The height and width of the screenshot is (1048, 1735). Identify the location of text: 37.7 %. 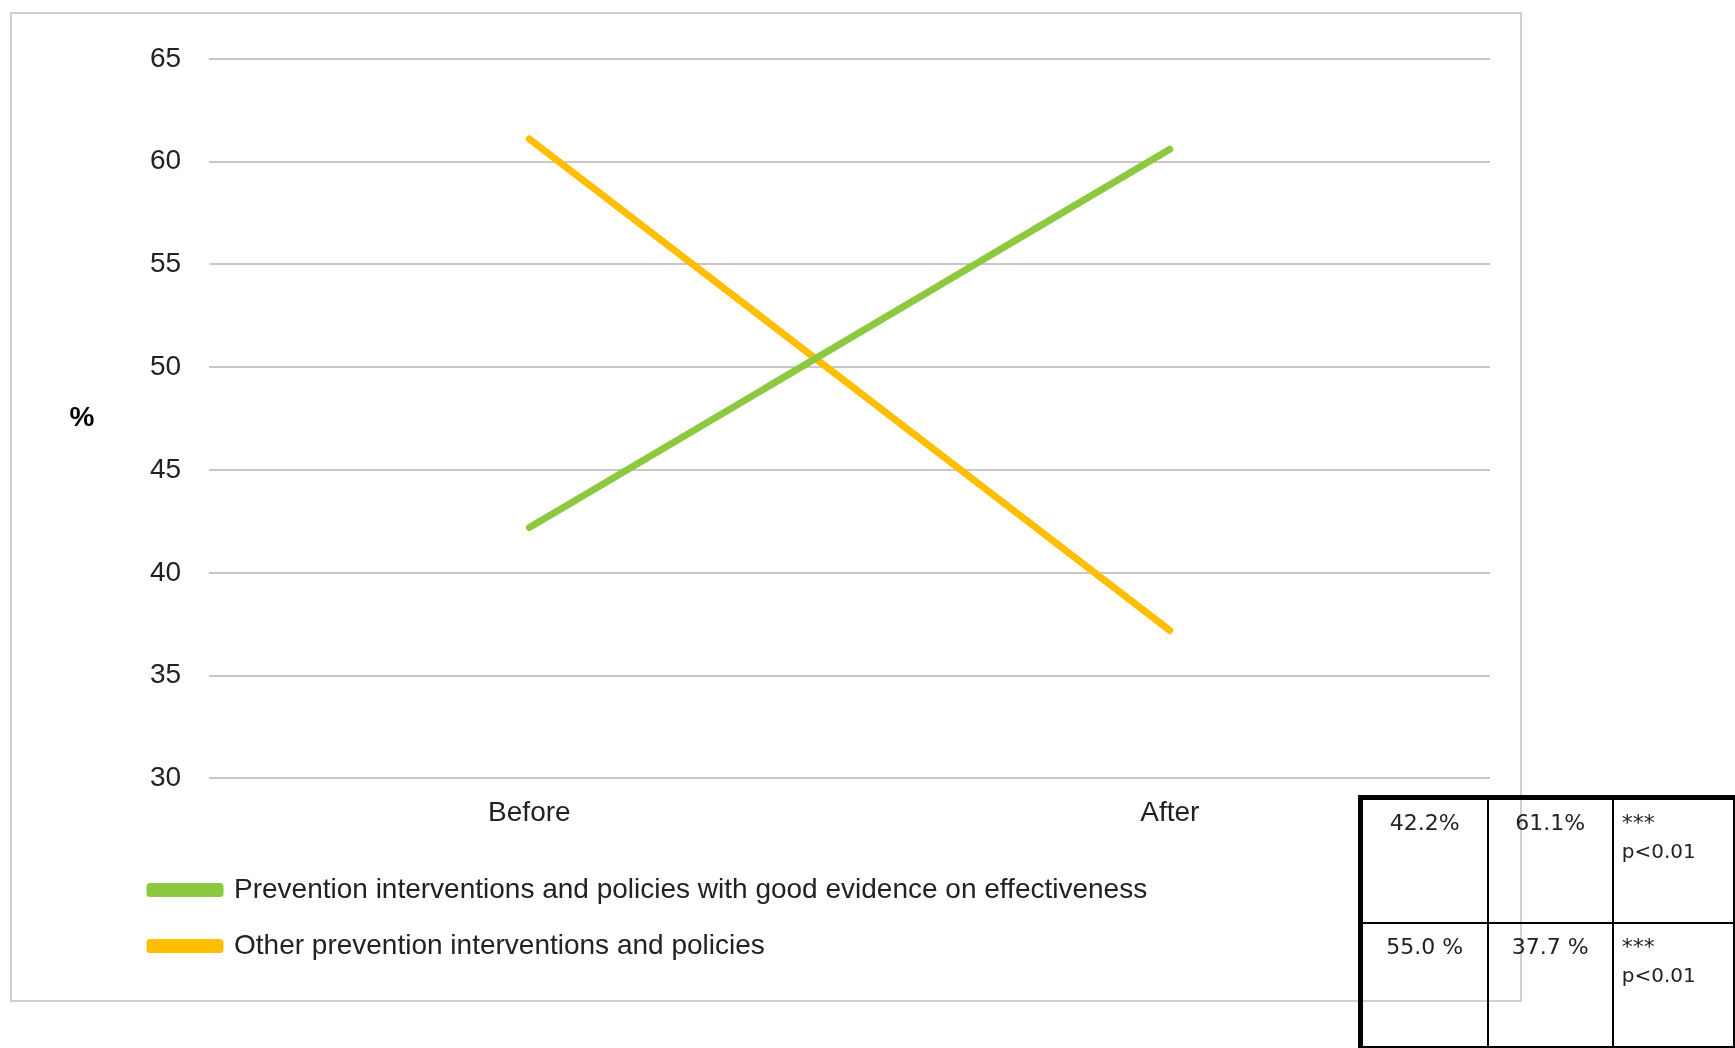
(1550, 985).